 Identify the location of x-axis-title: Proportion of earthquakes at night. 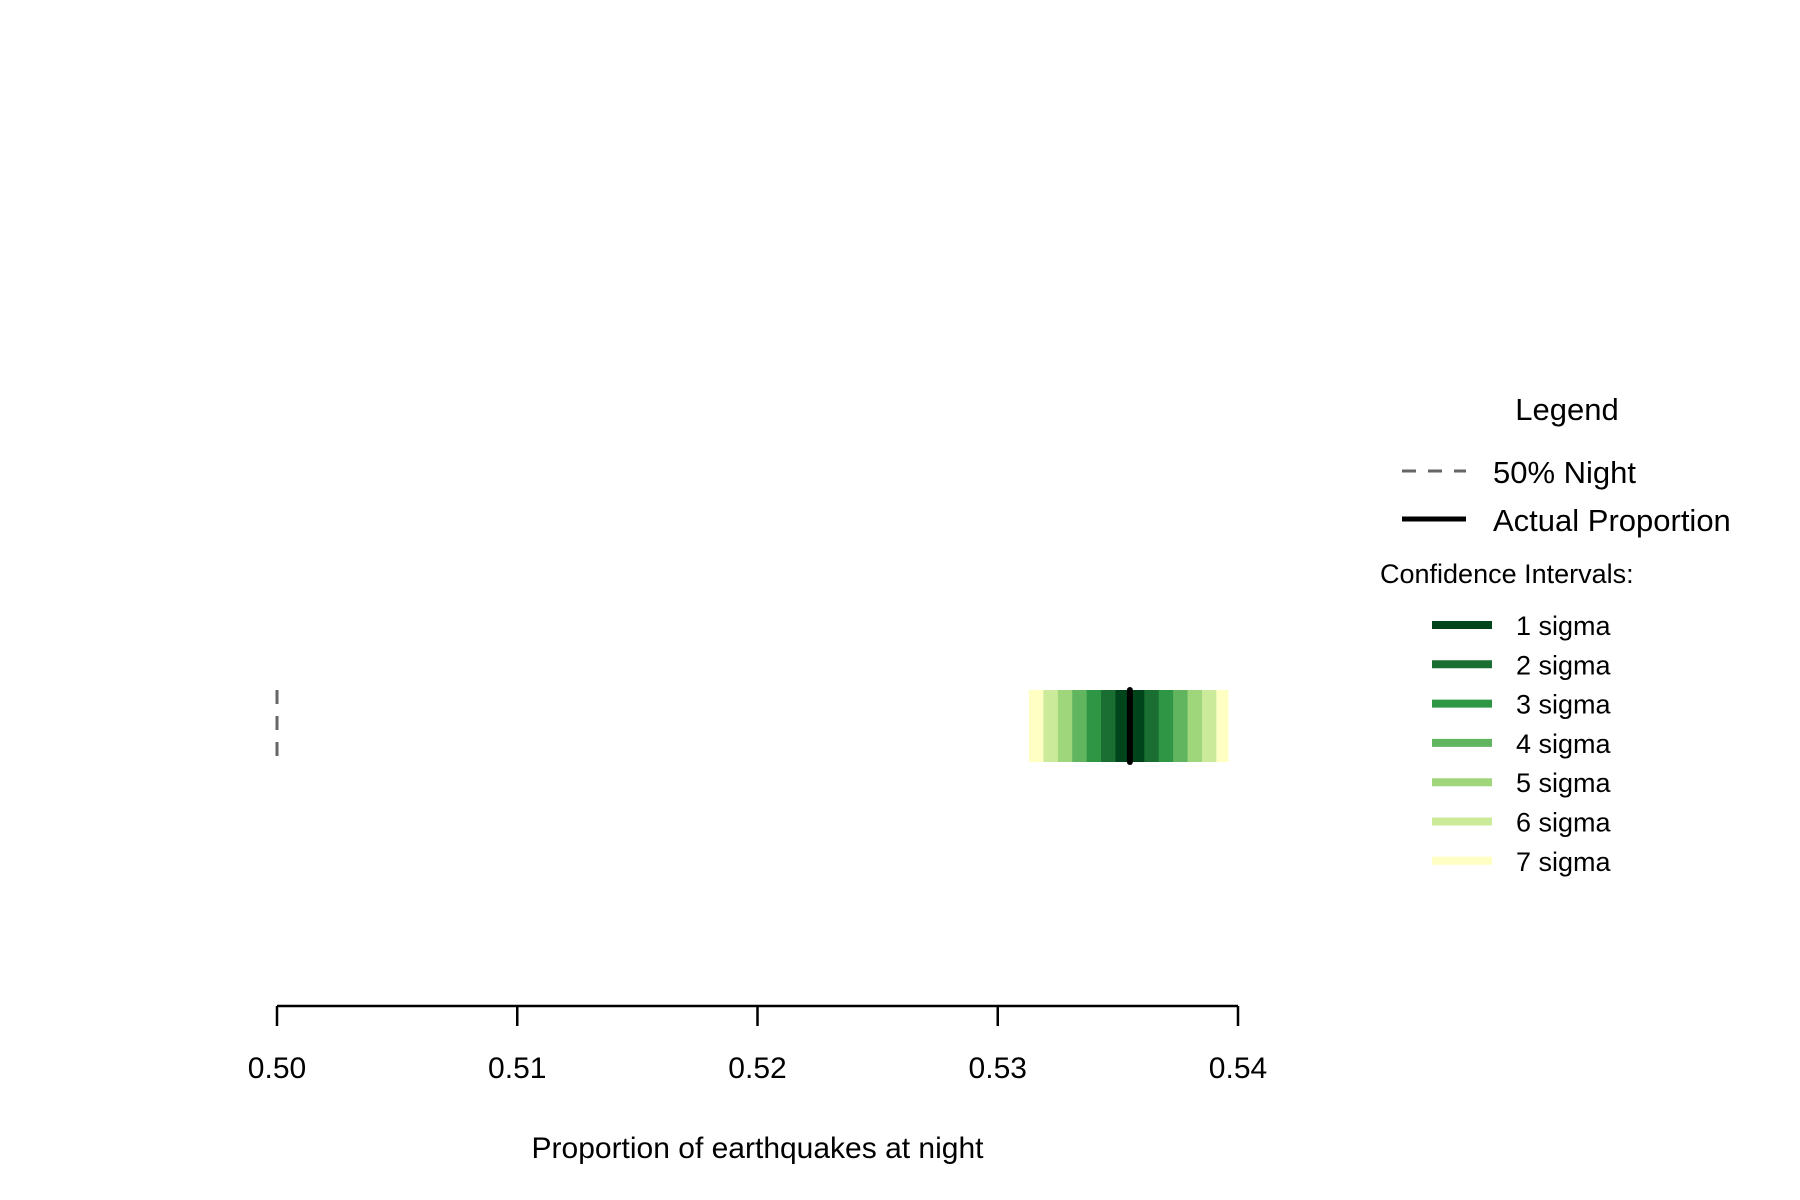
(758, 1148).